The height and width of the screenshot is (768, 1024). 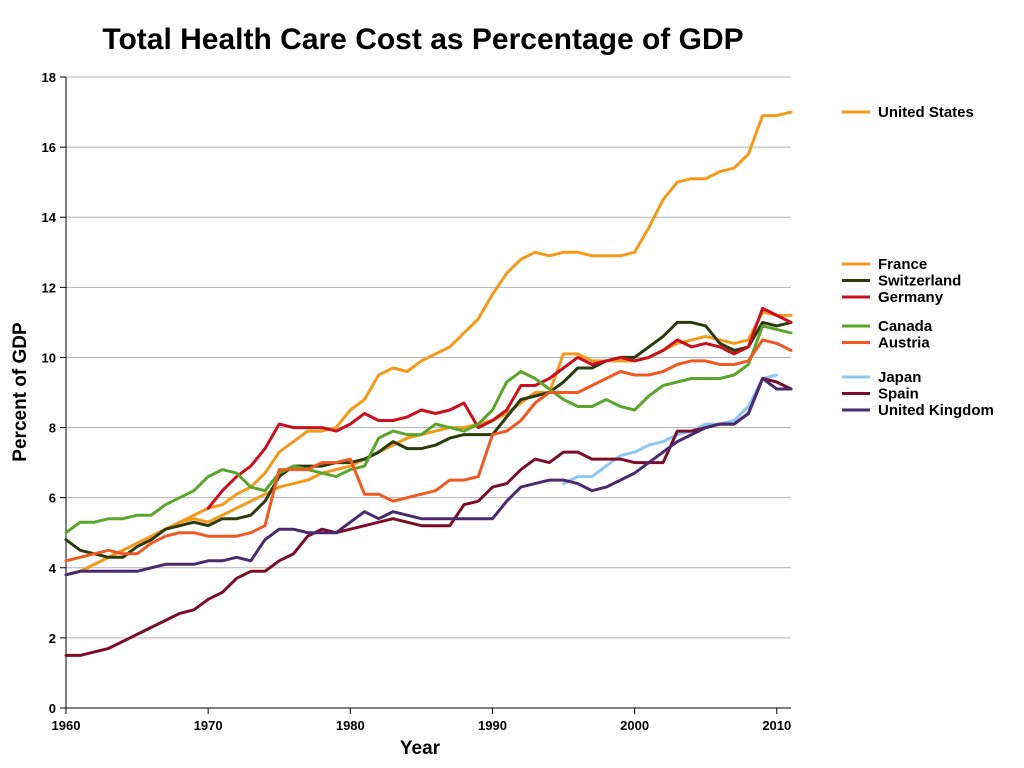 I want to click on x-tick-label: 1990, so click(x=492, y=725).